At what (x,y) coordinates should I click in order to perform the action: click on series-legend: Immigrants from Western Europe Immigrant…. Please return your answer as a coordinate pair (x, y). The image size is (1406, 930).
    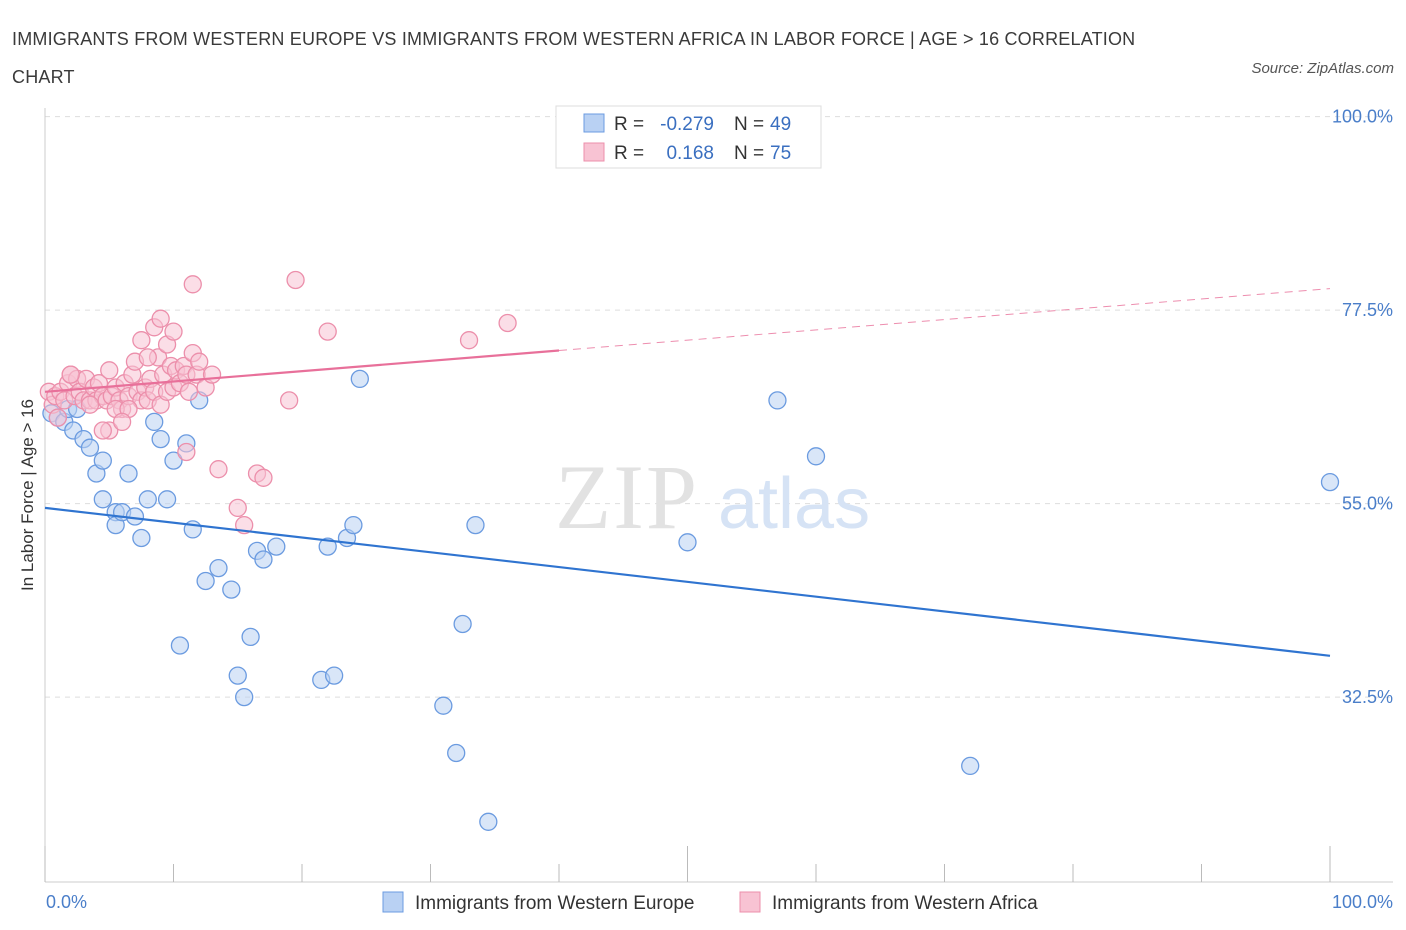
    Looking at the image, I should click on (710, 902).